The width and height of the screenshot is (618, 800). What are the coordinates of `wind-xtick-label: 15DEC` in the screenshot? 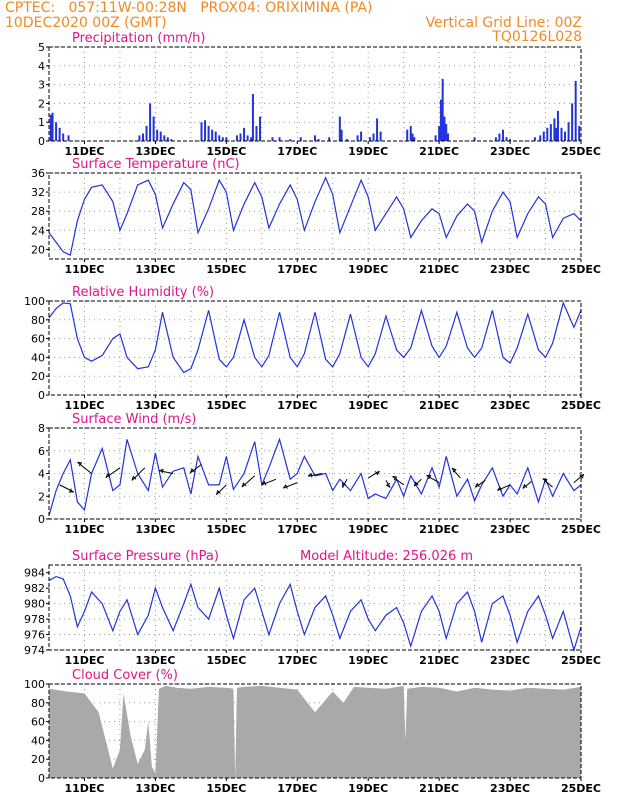 It's located at (226, 529).